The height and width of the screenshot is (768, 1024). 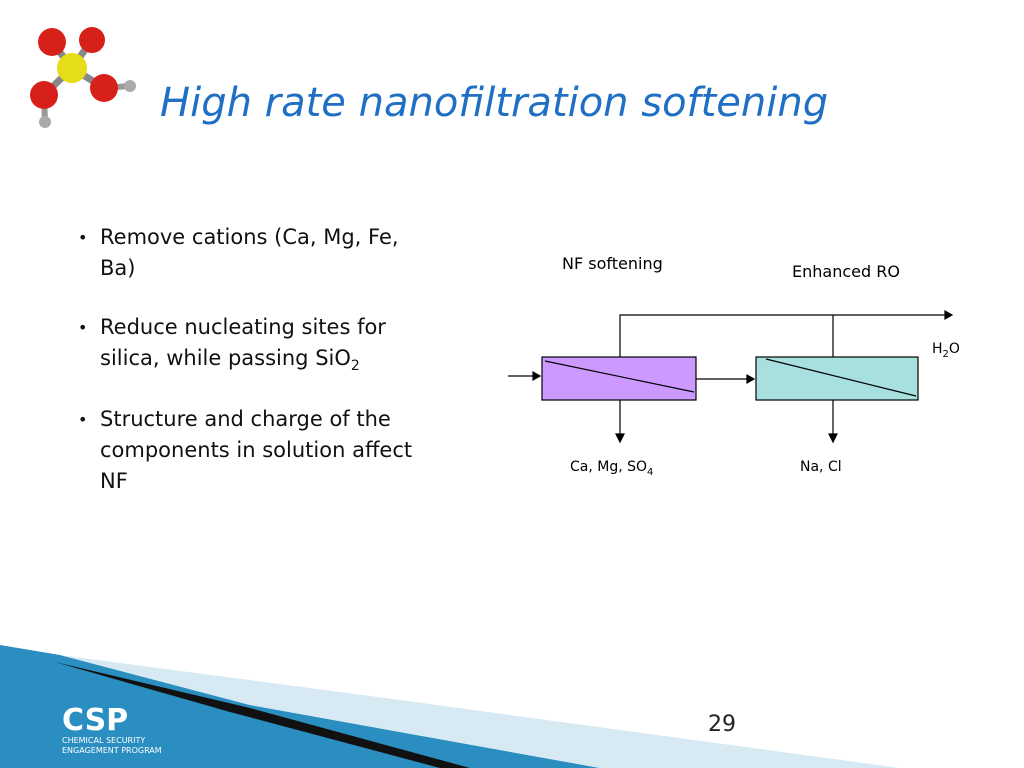 I want to click on bullet-text: Remove cations (Ca, Mg, Fe,, so click(x=249, y=237).